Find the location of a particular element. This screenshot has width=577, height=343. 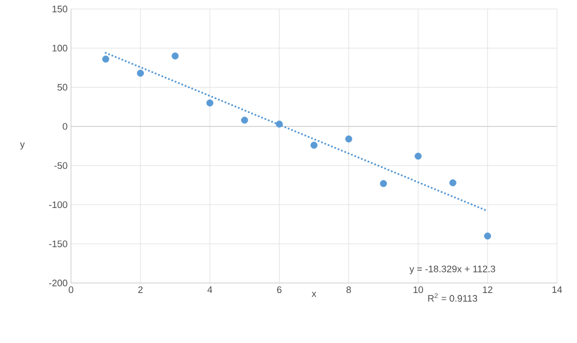

x-tick-label: 12 is located at coordinates (487, 289).